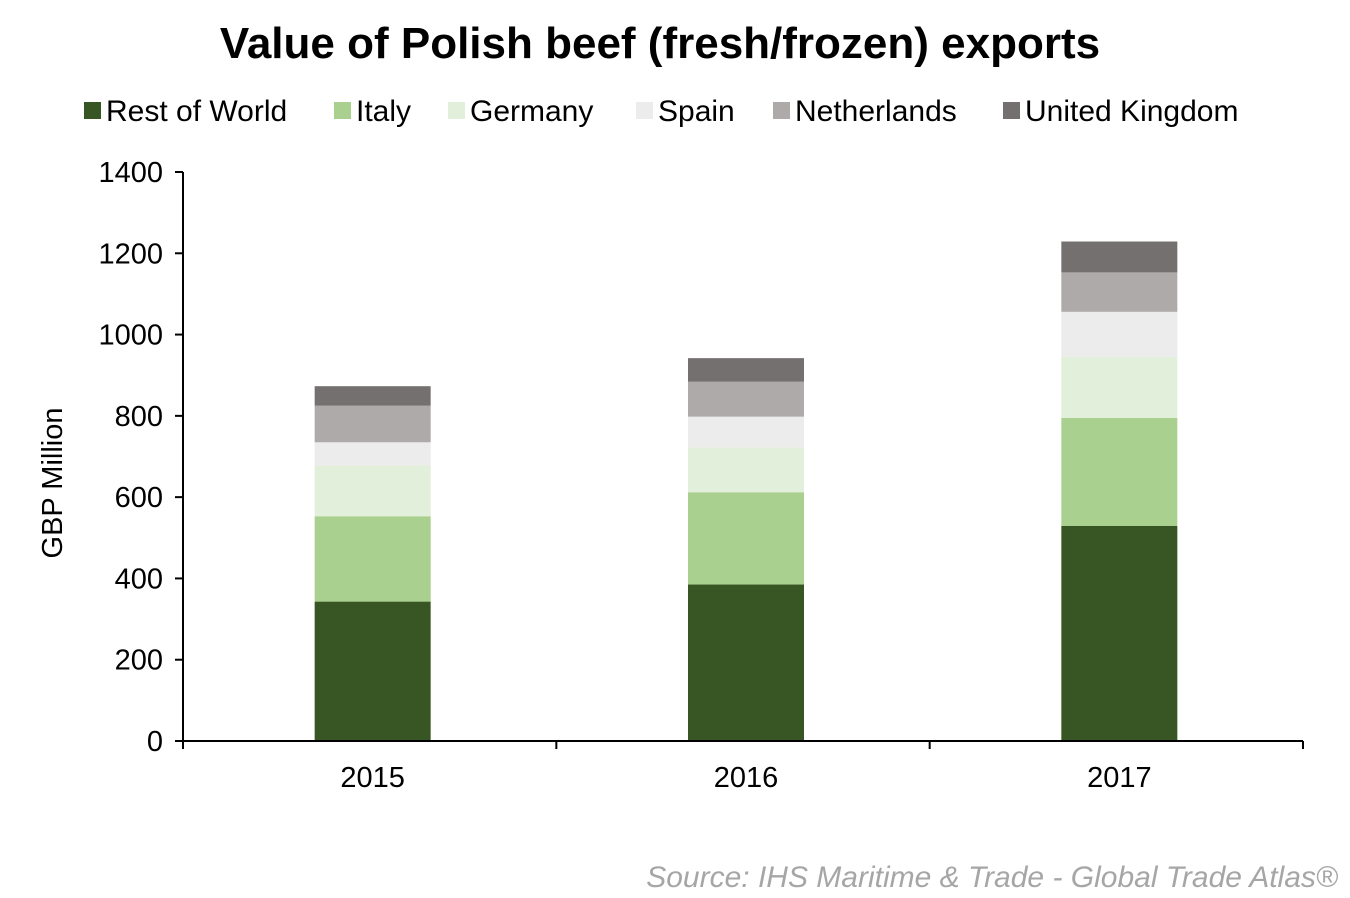  Describe the element at coordinates (130, 254) in the screenshot. I see `y-tick-label: 1200` at that location.